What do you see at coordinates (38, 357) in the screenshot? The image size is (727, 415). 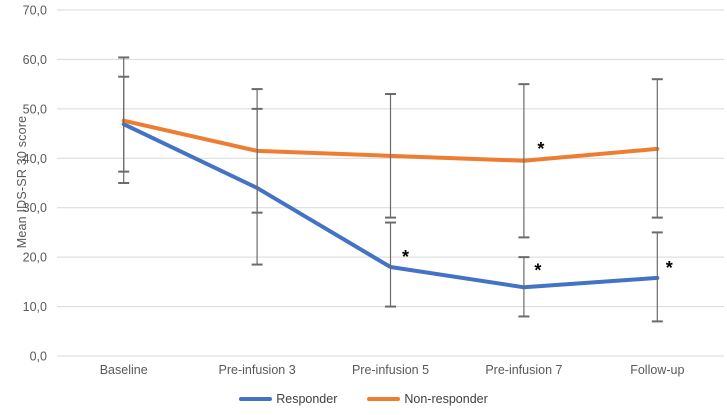 I see `y-tick-label: 0,0` at bounding box center [38, 357].